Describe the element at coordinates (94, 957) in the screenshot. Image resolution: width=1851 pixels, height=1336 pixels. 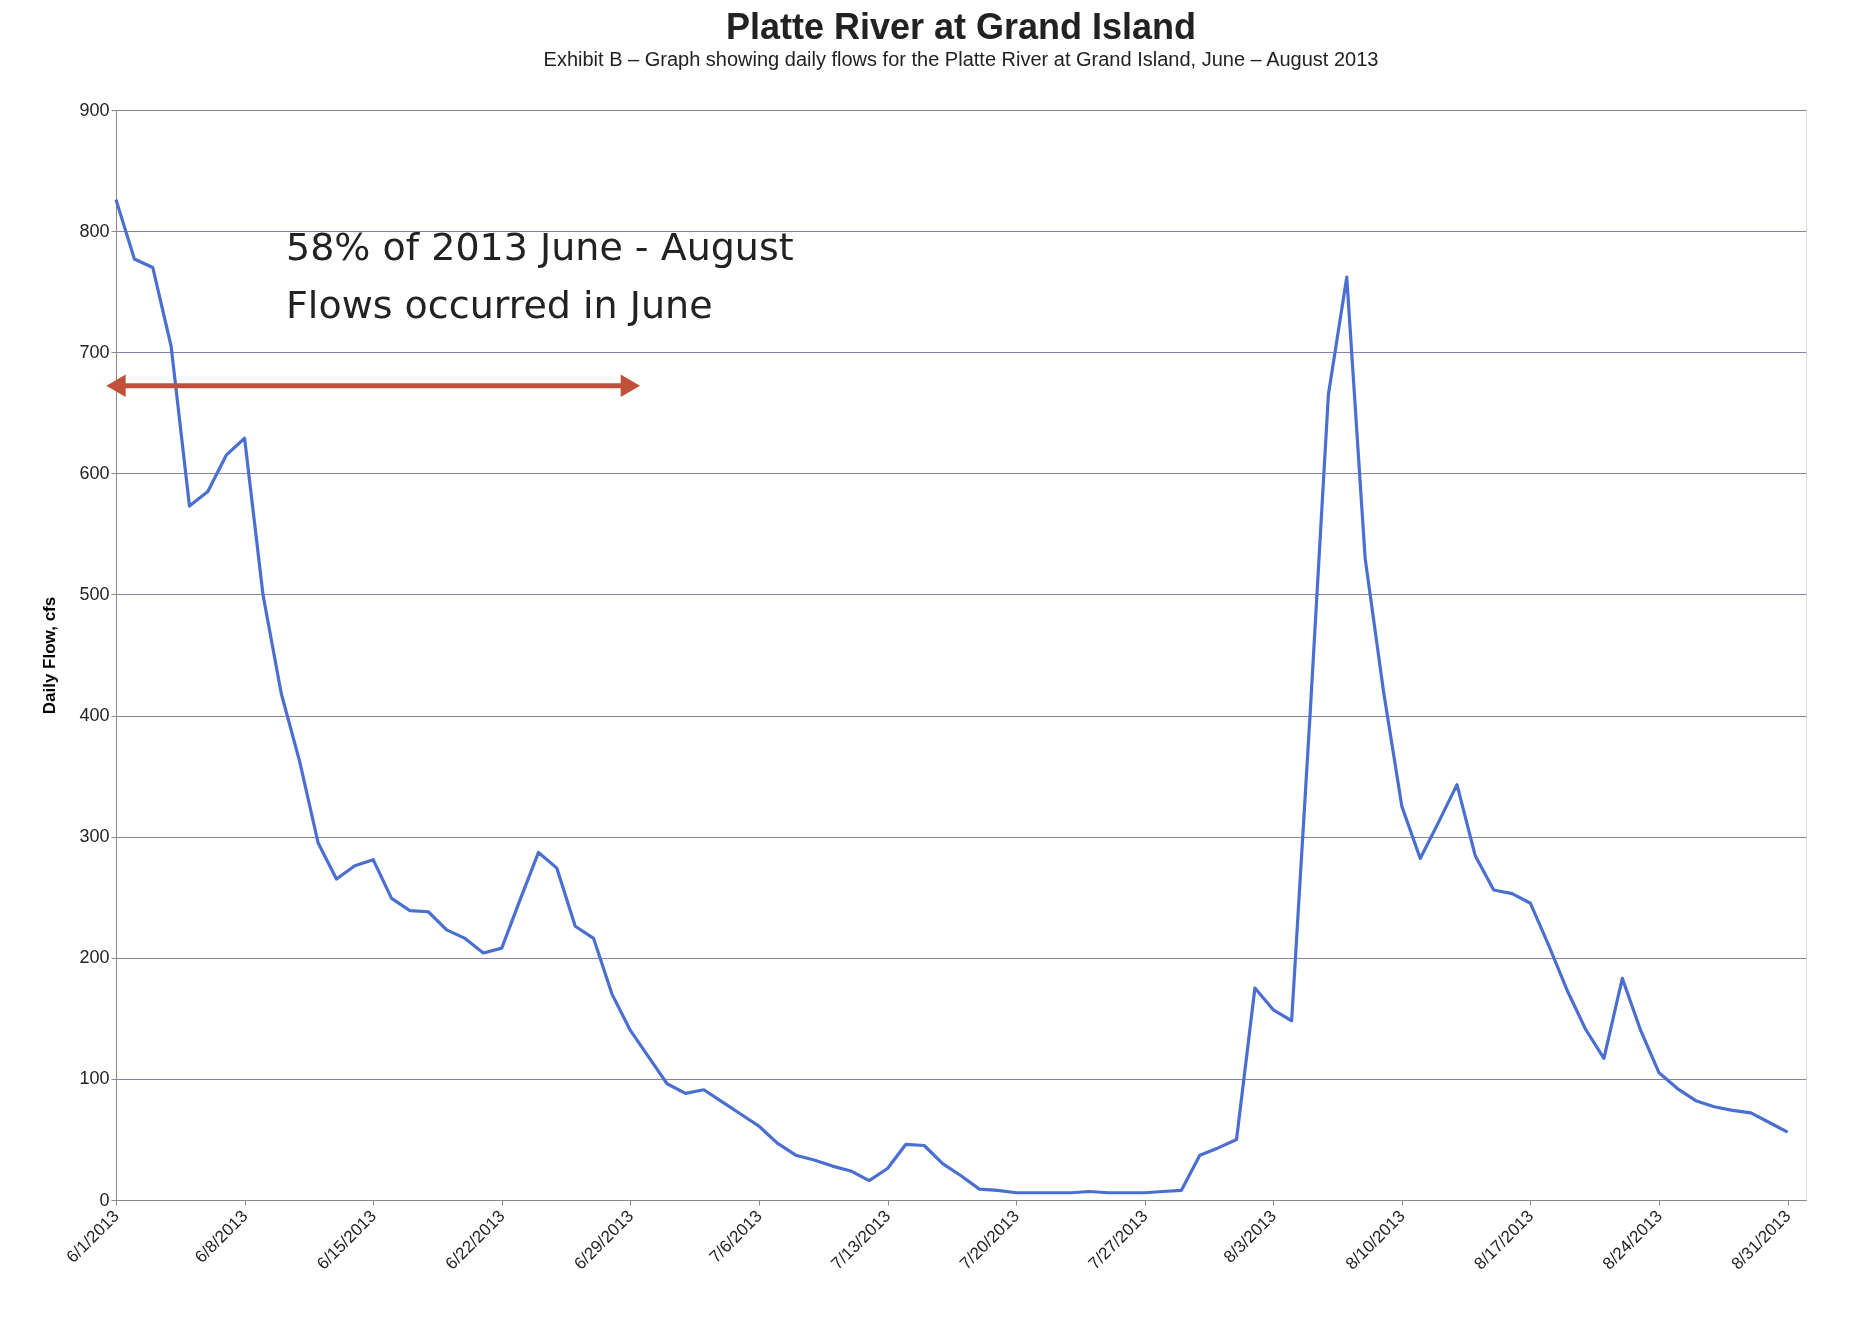
I see `y-tick-label: 200` at that location.